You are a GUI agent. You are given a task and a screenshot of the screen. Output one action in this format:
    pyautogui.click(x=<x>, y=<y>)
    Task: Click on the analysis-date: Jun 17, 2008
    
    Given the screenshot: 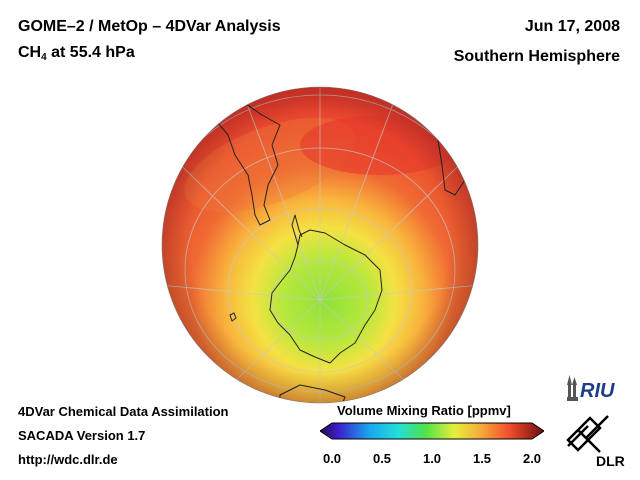 What is the action you would take?
    pyautogui.click(x=572, y=26)
    